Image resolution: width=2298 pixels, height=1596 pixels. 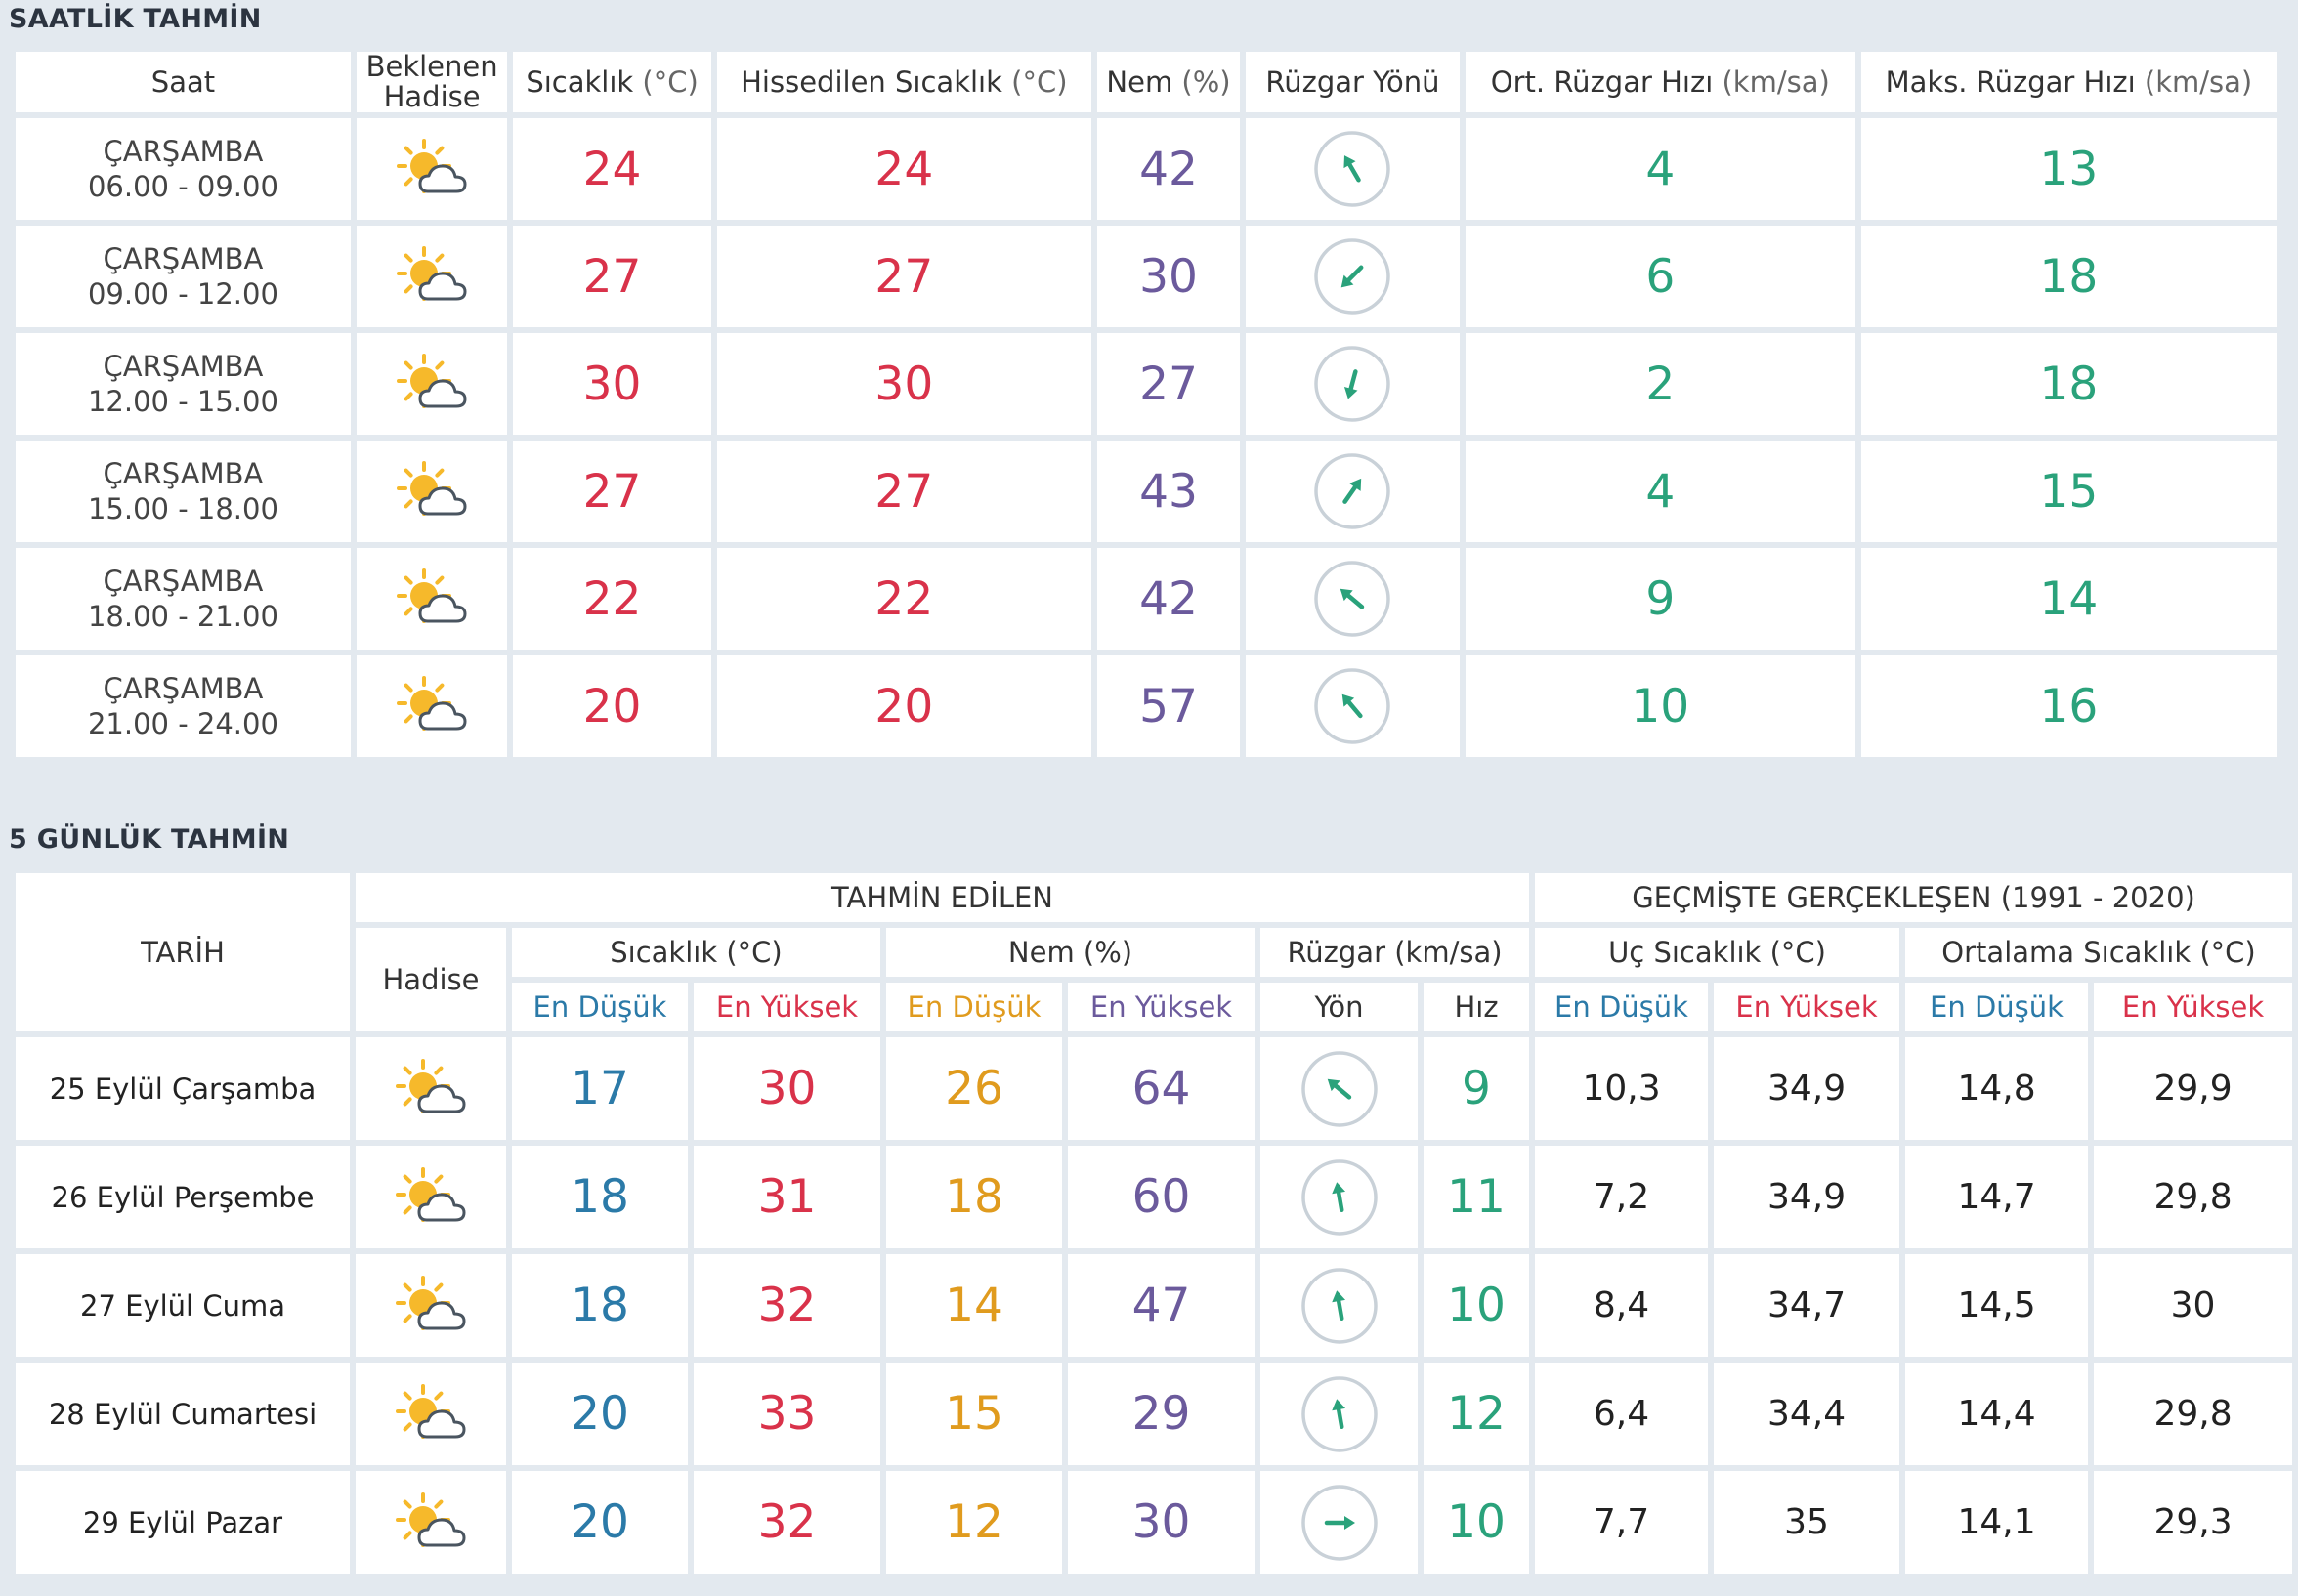 What do you see at coordinates (1776, 82) in the screenshot?
I see `ort-ruzgar-unit: (km/sa)` at bounding box center [1776, 82].